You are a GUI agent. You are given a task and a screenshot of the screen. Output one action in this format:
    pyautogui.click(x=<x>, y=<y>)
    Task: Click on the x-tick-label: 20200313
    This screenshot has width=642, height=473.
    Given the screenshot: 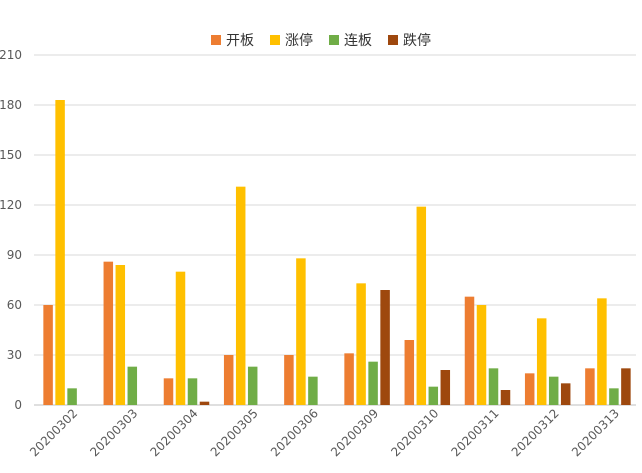 What is the action you would take?
    pyautogui.click(x=595, y=432)
    